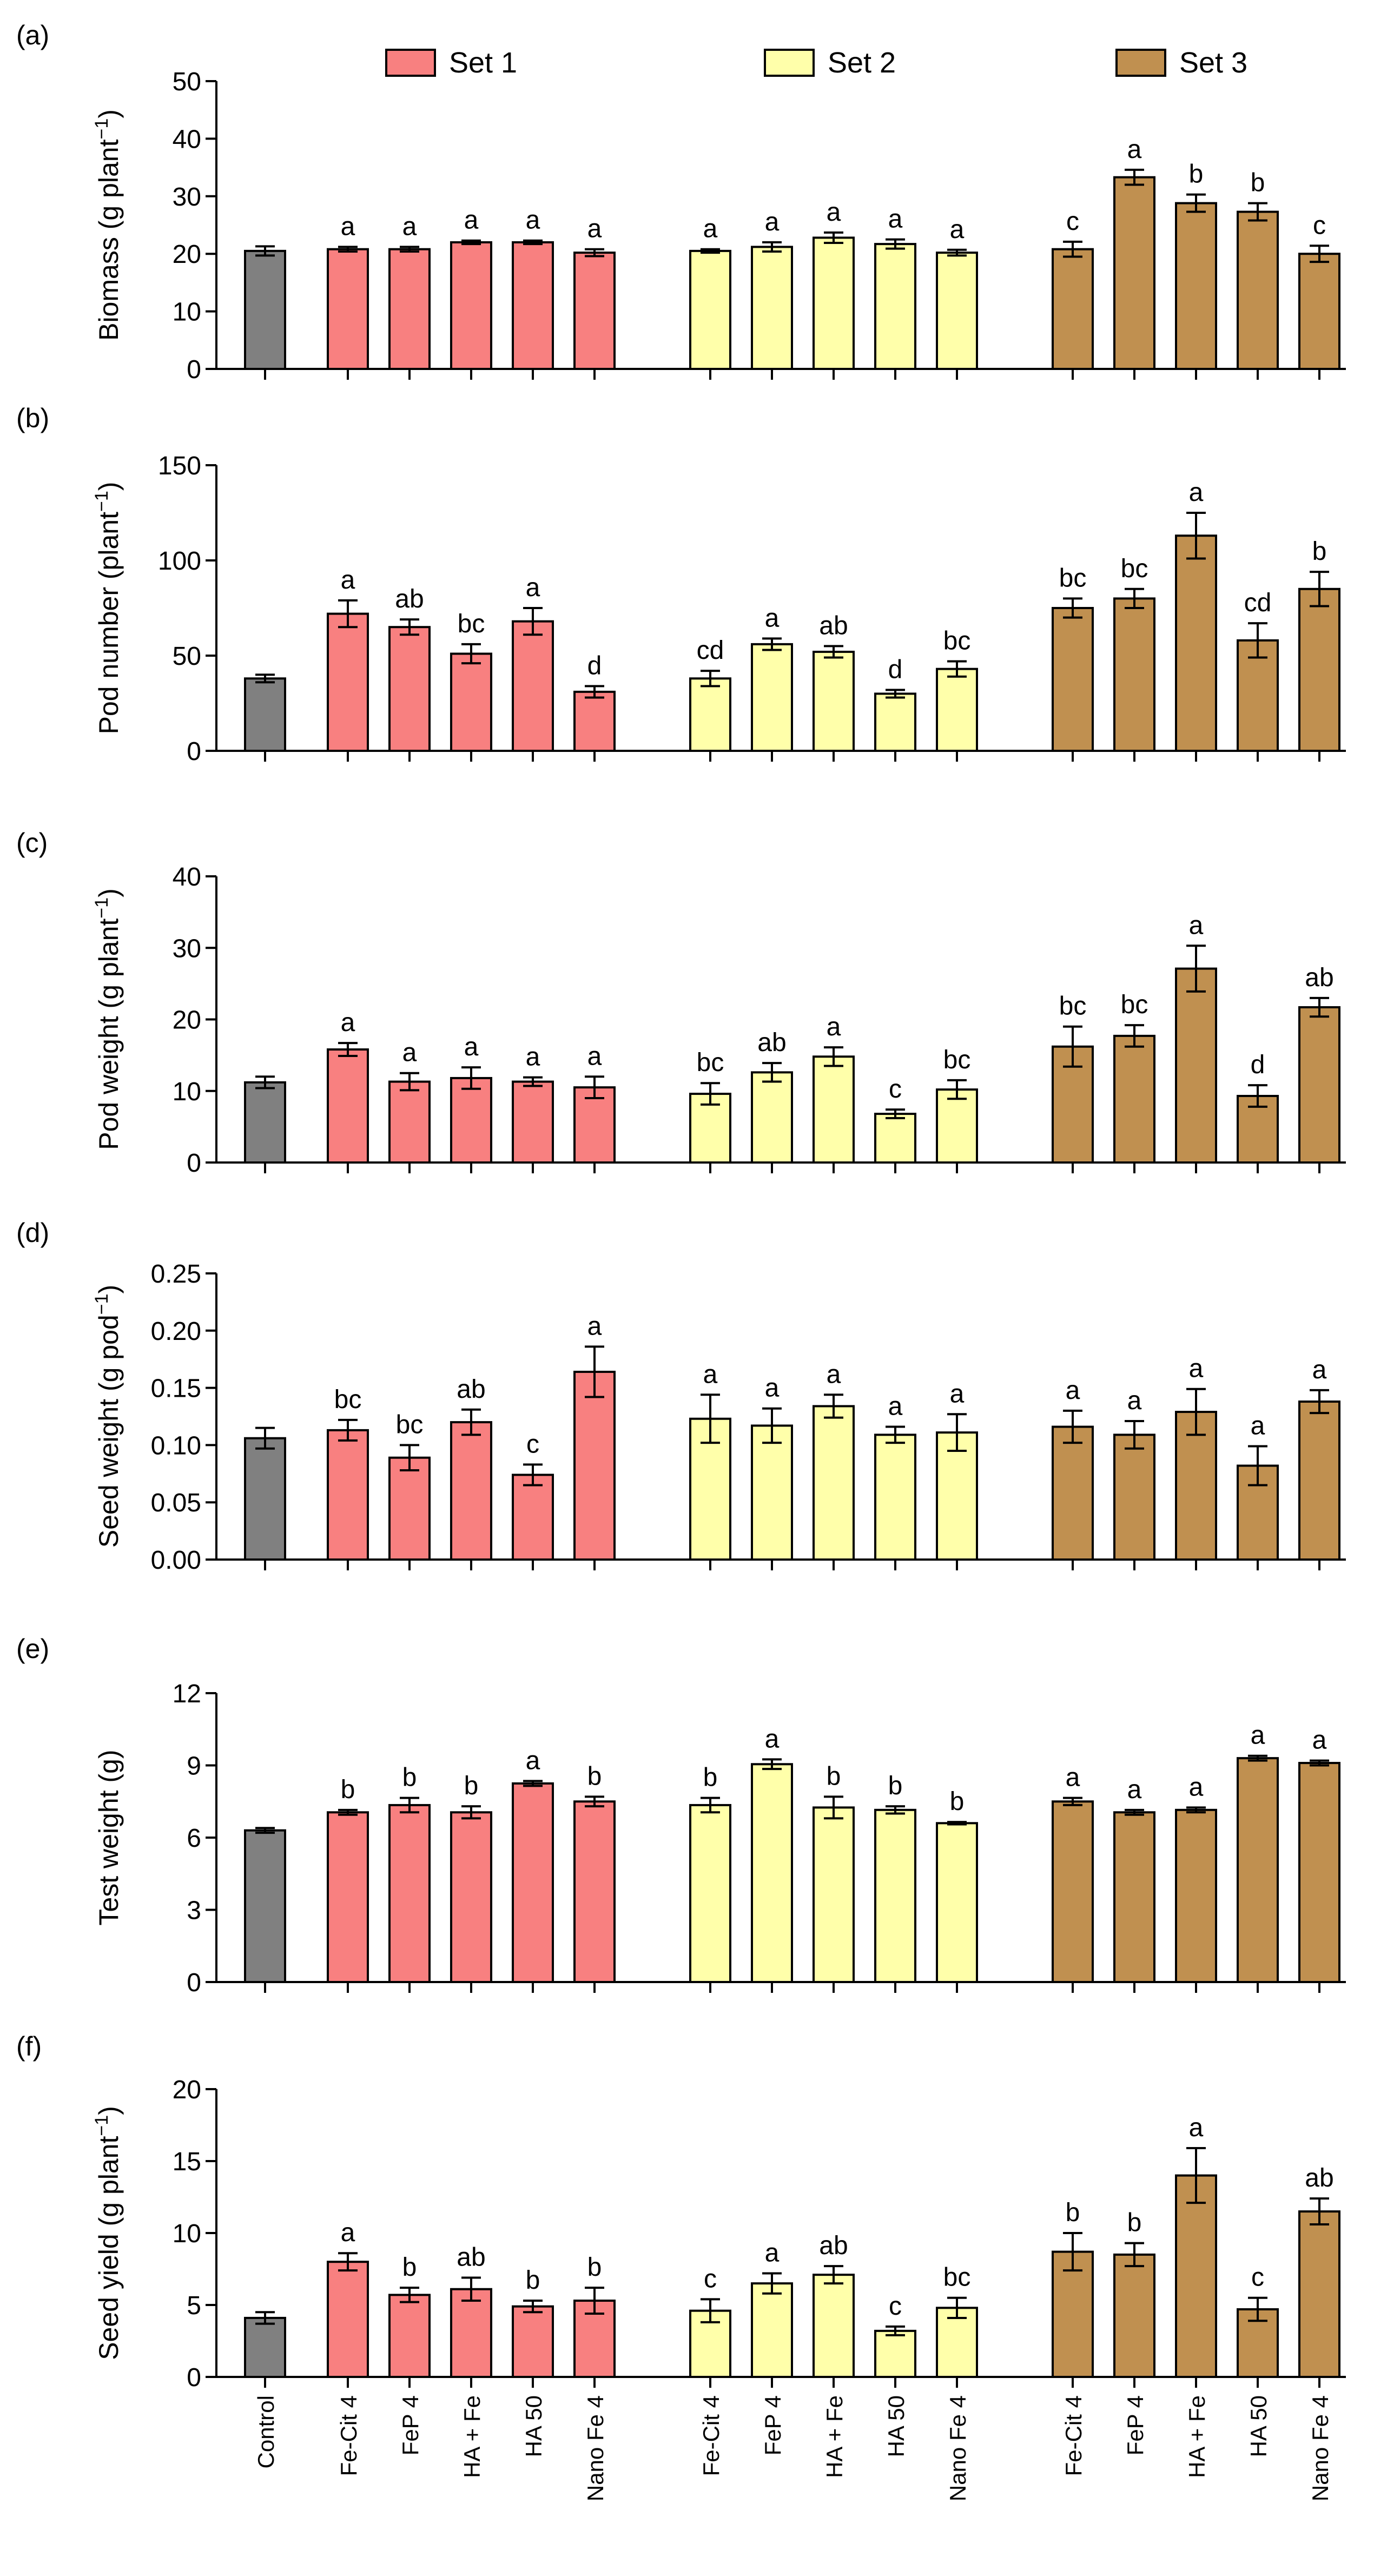  What do you see at coordinates (187, 197) in the screenshot?
I see `y-tick-label: 30` at bounding box center [187, 197].